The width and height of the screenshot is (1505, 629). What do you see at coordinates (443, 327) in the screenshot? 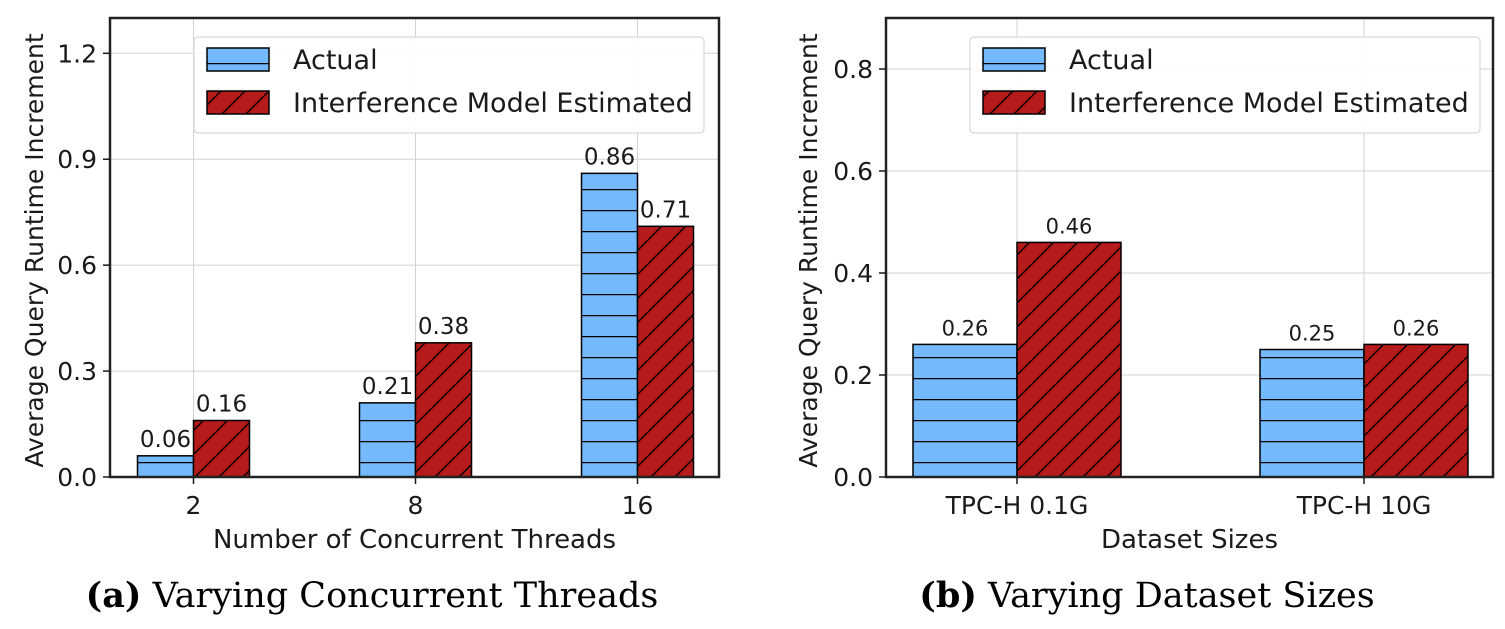
I see `bar-value-label: 0.38` at bounding box center [443, 327].